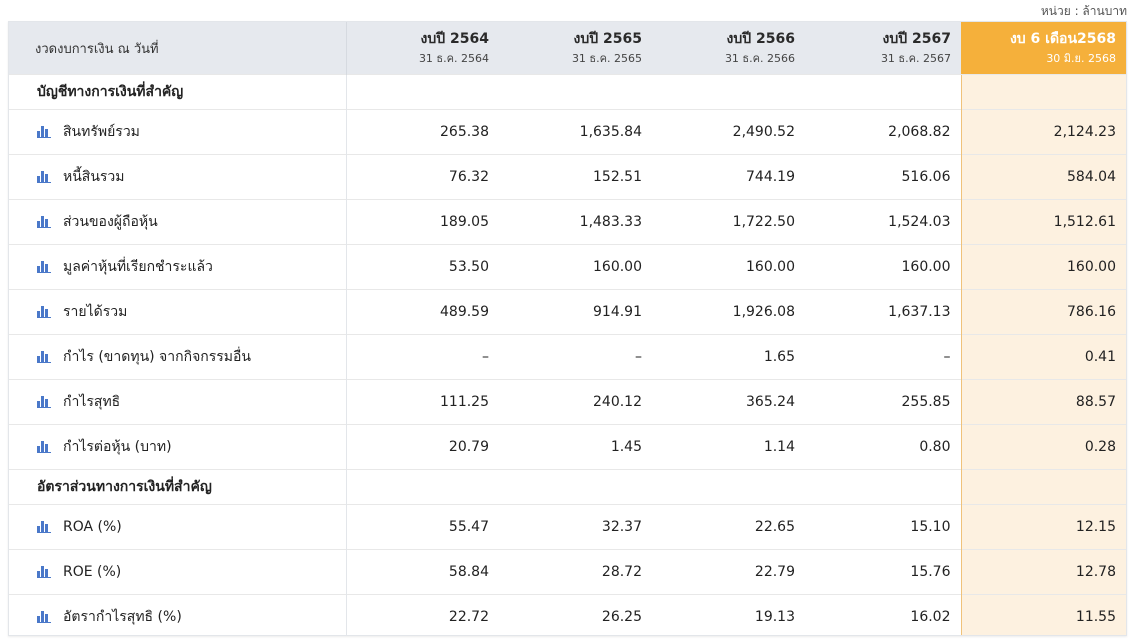 The width and height of the screenshot is (1135, 642). What do you see at coordinates (883, 572) in the screenshot?
I see `value-cell: 15.76` at bounding box center [883, 572].